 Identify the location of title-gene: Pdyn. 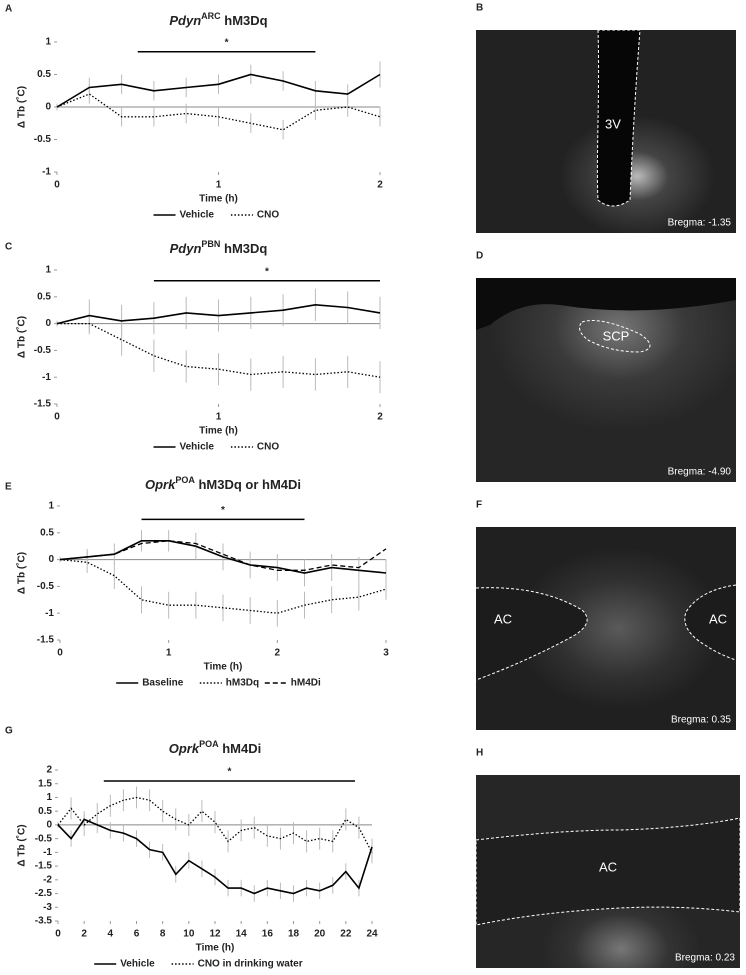
(185, 20).